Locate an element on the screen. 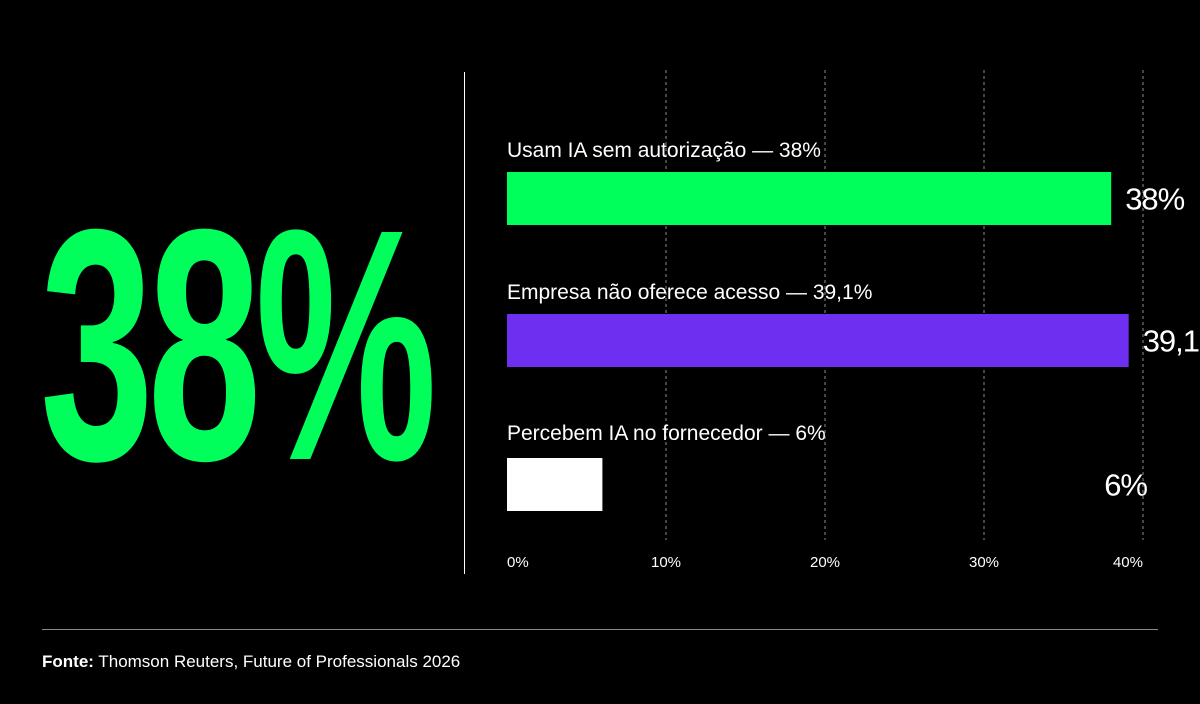 Image resolution: width=1200 pixels, height=704 pixels. bar-category-label: Percebem IA no fornecedor — 6% is located at coordinates (666, 433).